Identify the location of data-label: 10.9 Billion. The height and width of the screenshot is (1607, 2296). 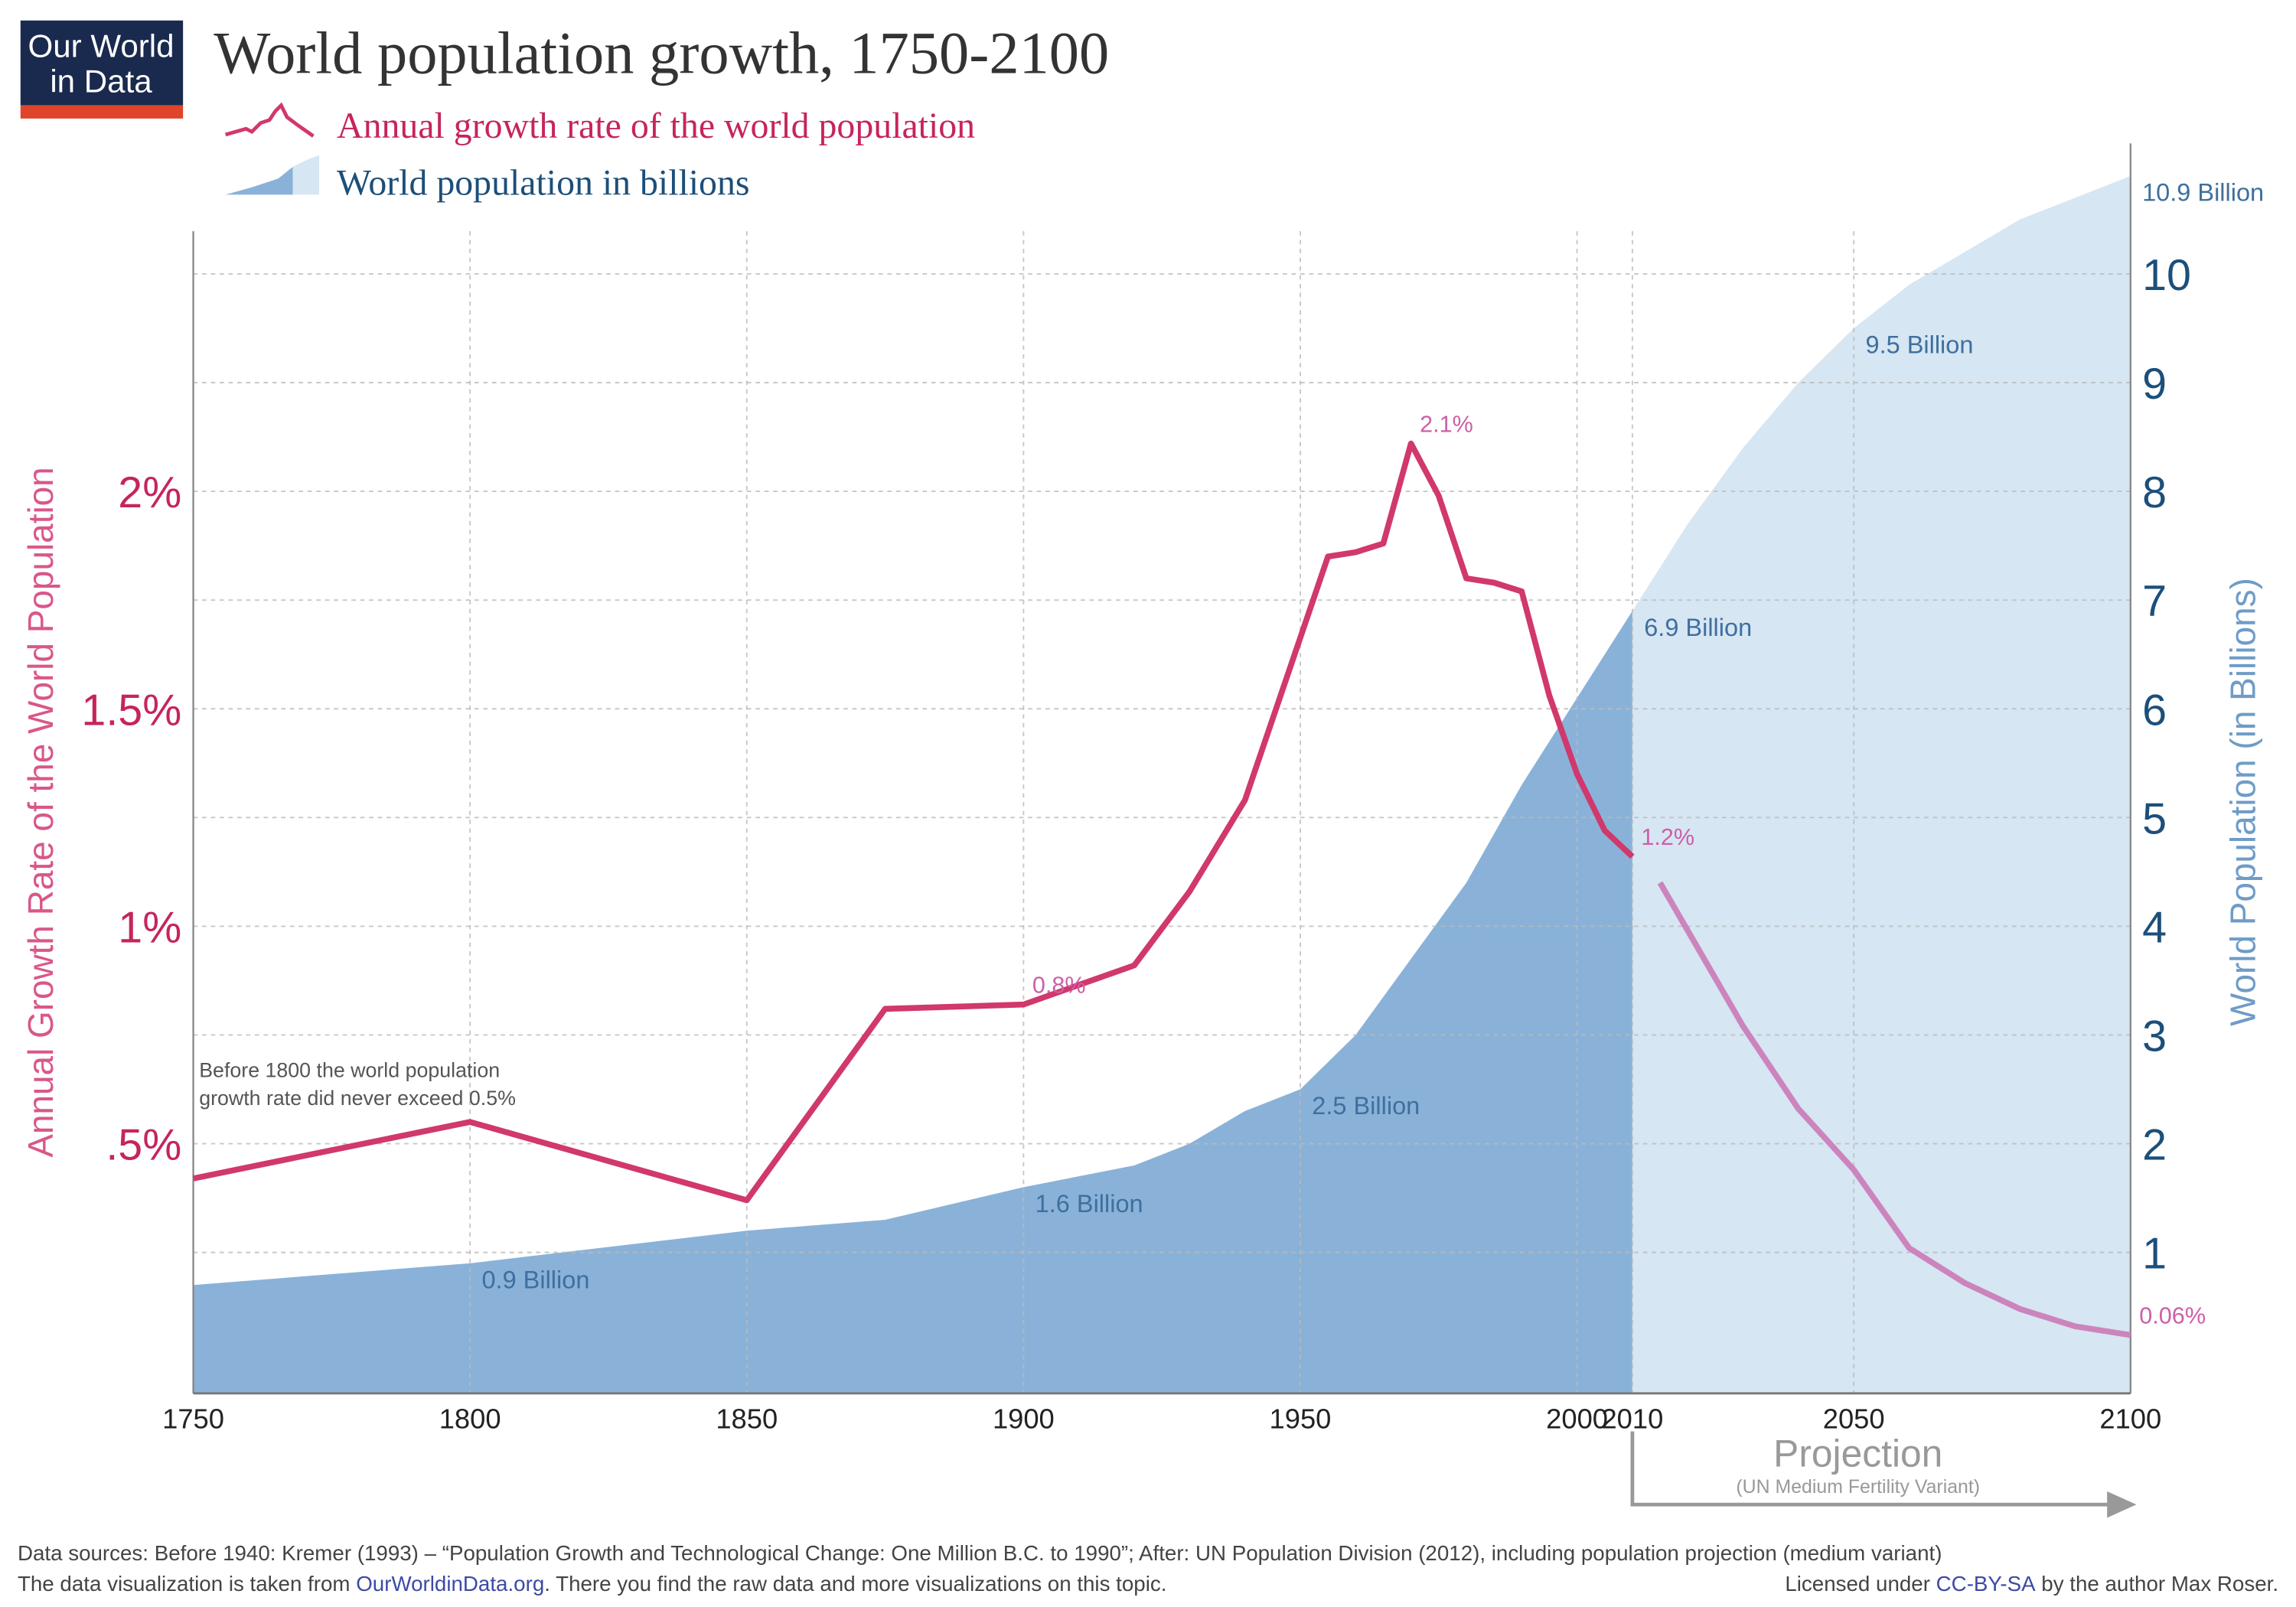
(2203, 193).